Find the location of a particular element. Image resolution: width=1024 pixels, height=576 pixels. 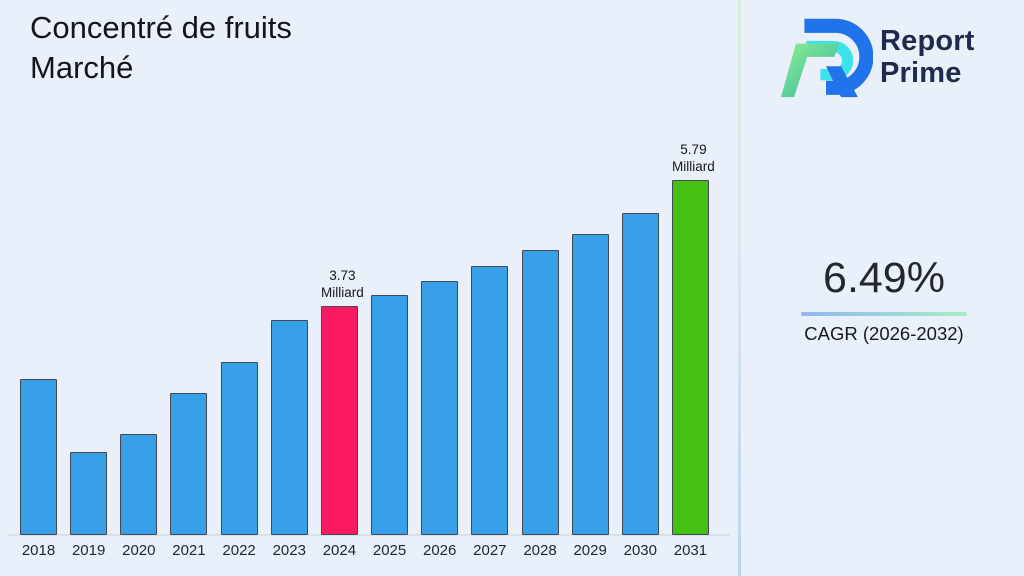

bar-2020 is located at coordinates (139, 484).